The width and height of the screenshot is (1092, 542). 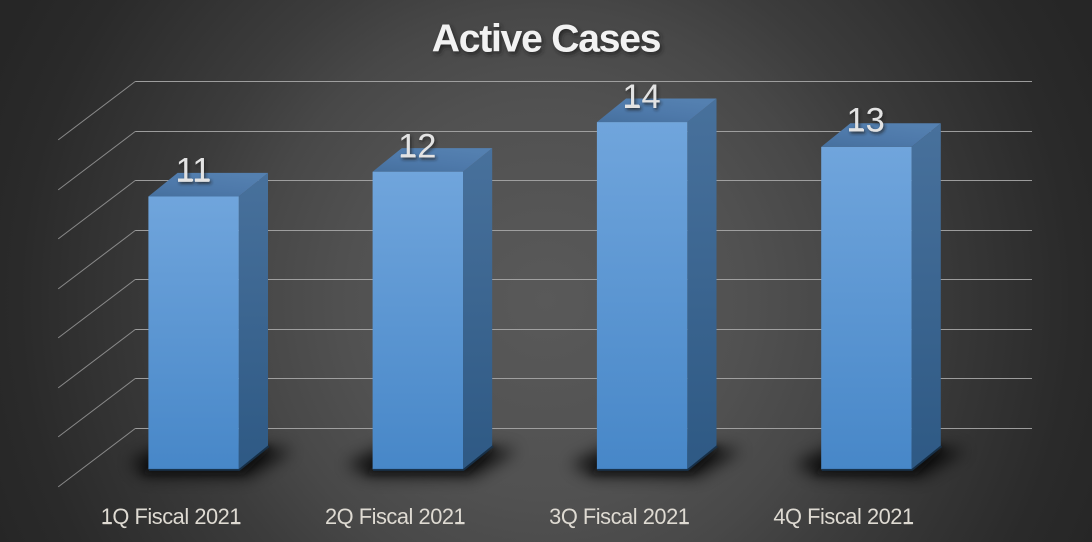 What do you see at coordinates (395, 516) in the screenshot?
I see `svg-text: 2Q Fiscal 2021` at bounding box center [395, 516].